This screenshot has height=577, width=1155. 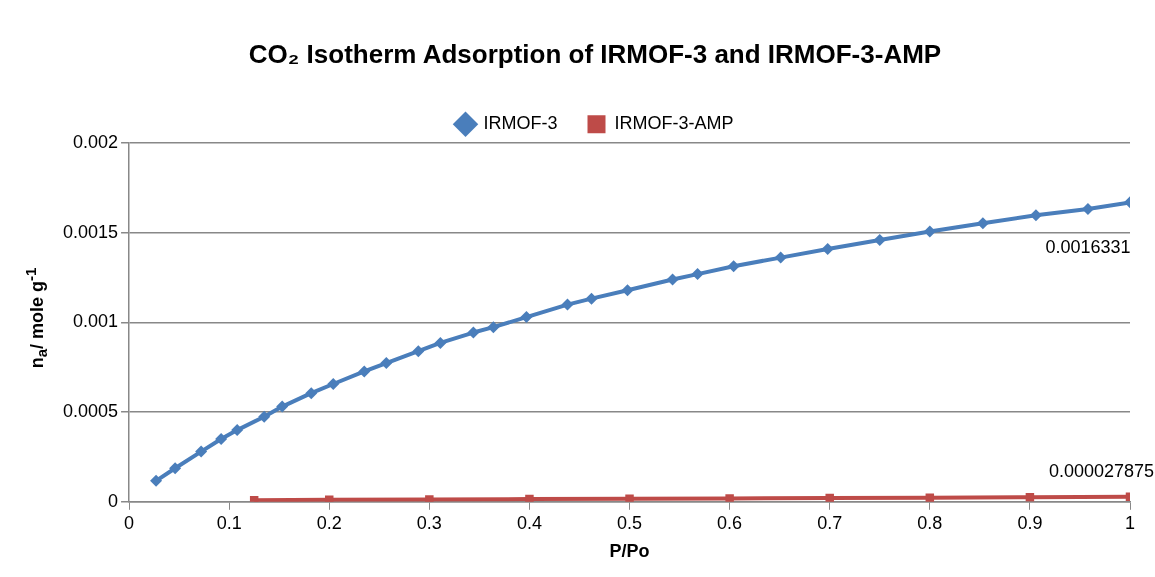 What do you see at coordinates (129, 522) in the screenshot?
I see `x-tick-label: 0` at bounding box center [129, 522].